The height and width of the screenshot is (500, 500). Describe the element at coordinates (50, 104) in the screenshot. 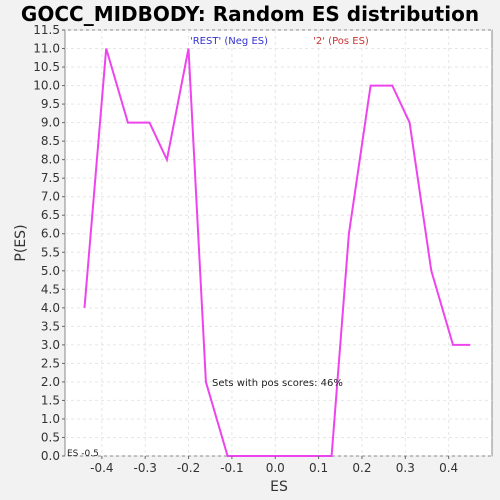

I see `y-tick-label: 9.5` at that location.